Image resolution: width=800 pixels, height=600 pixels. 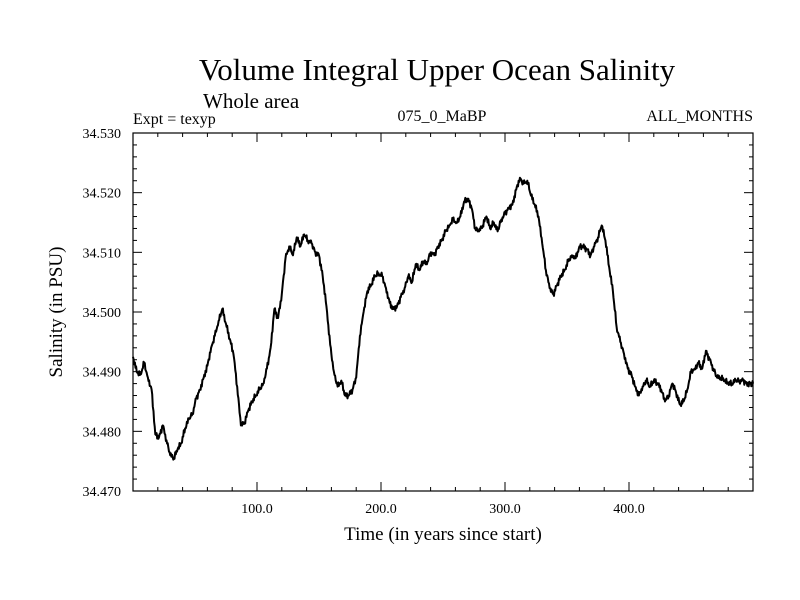 I want to click on x-tick-labels: 100.0 200.0 300.0 400.0, so click(x=443, y=509).